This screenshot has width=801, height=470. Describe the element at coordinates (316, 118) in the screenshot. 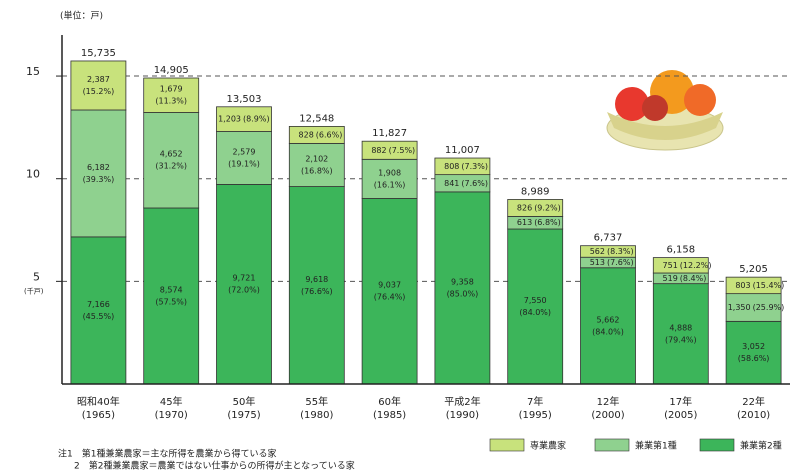

I see `total-label: 12,548` at that location.